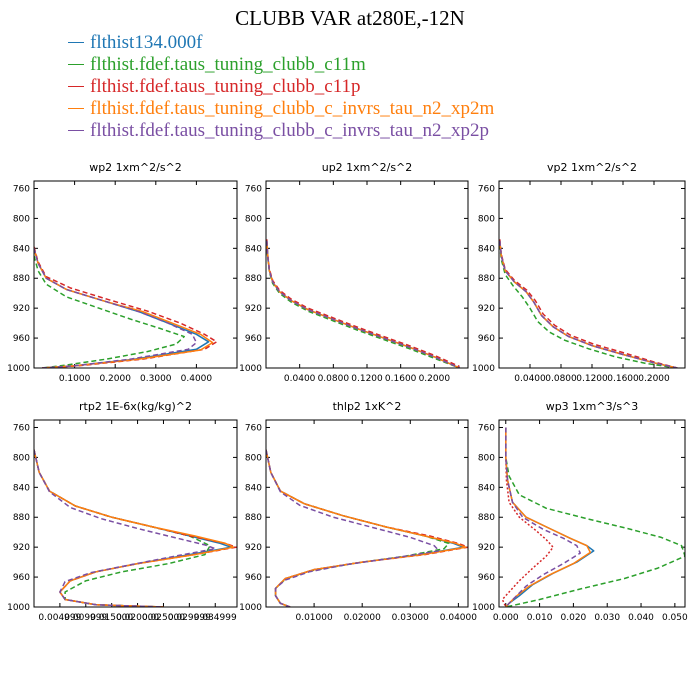 The width and height of the screenshot is (700, 700). I want to click on x-tick-label: 0.040, so click(641, 618).